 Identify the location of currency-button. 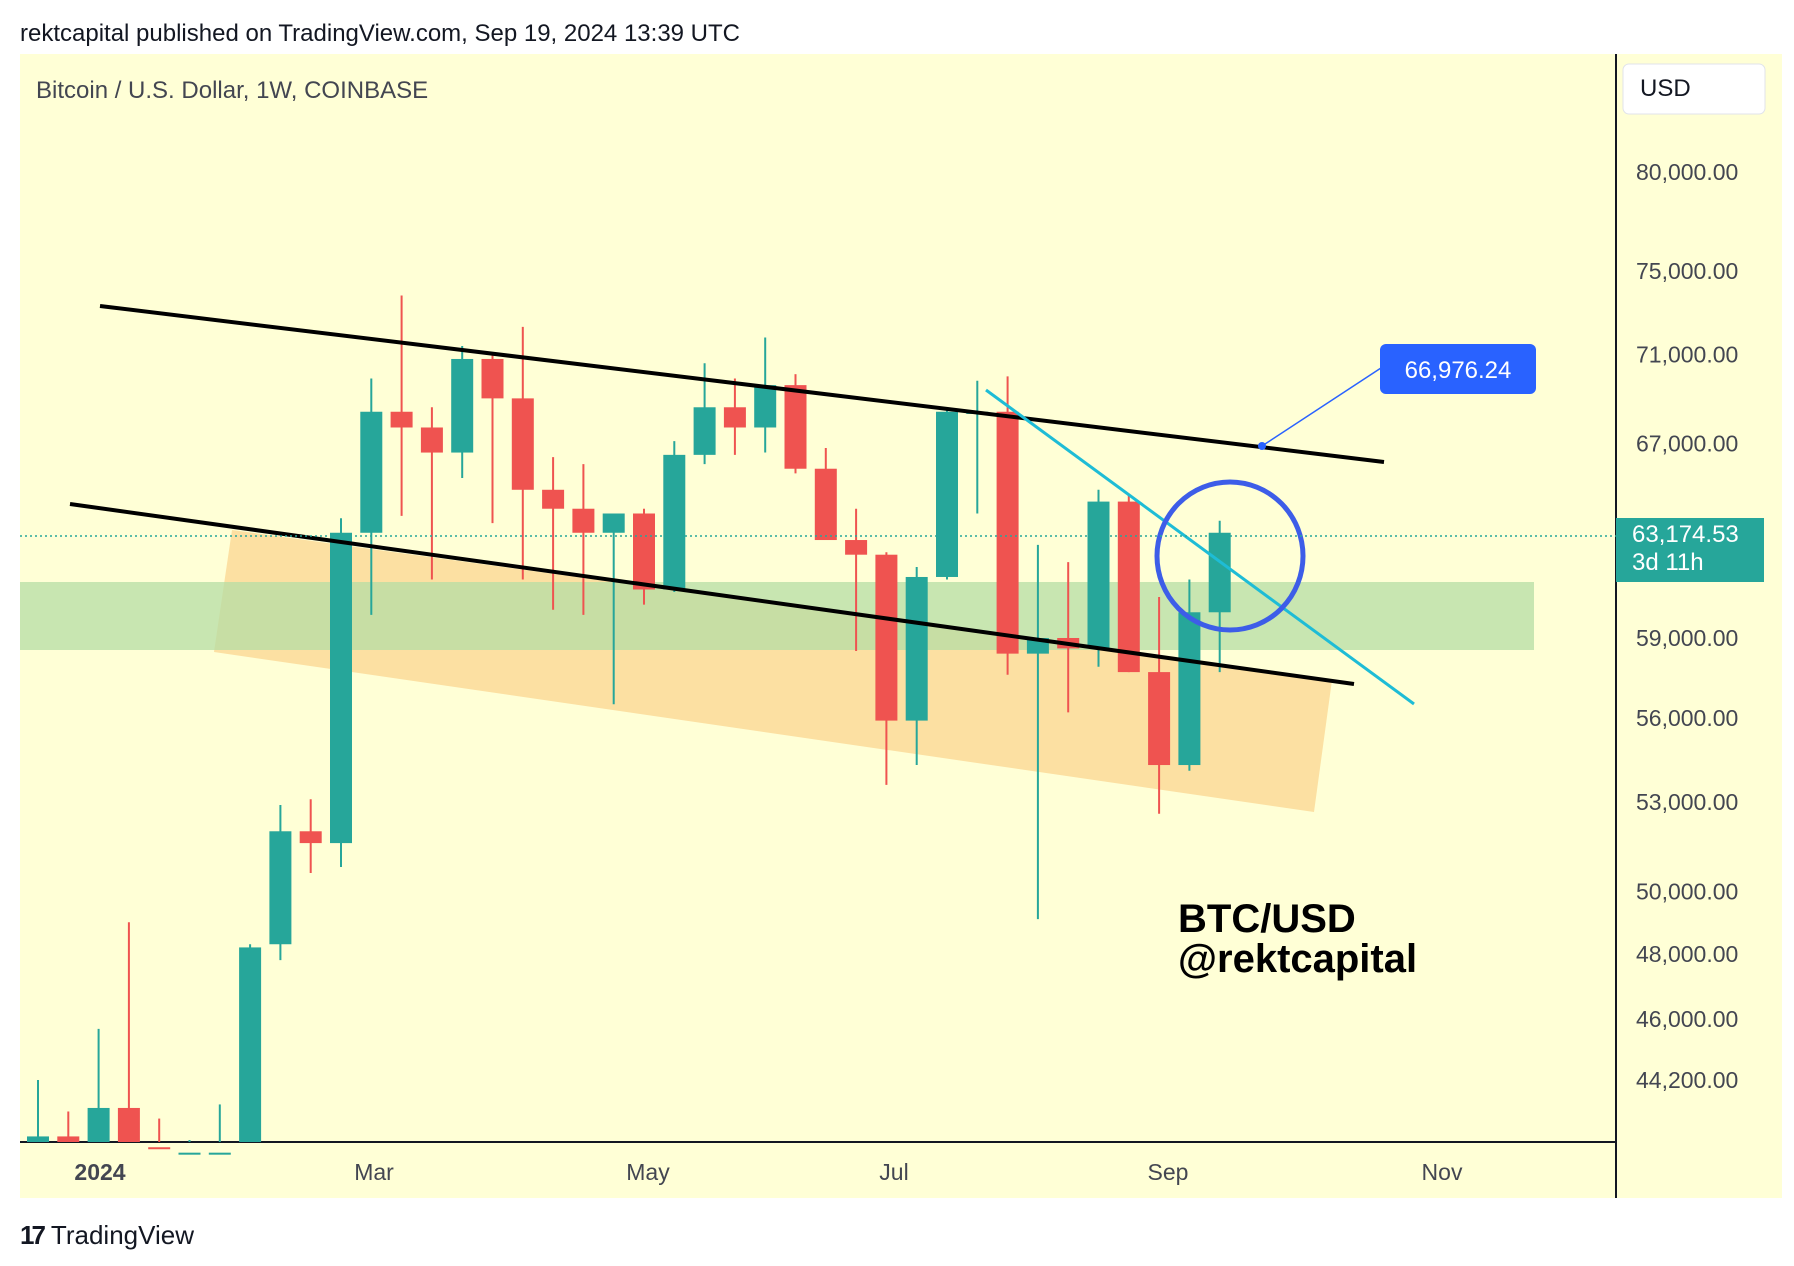
(1694, 89).